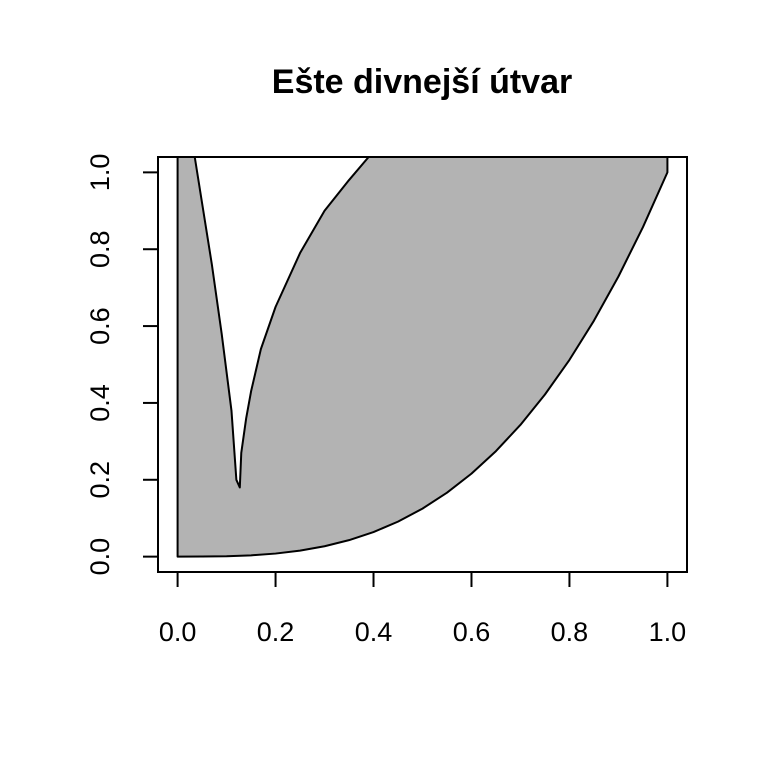  I want to click on y-tick-label: 0.6, so click(100, 326).